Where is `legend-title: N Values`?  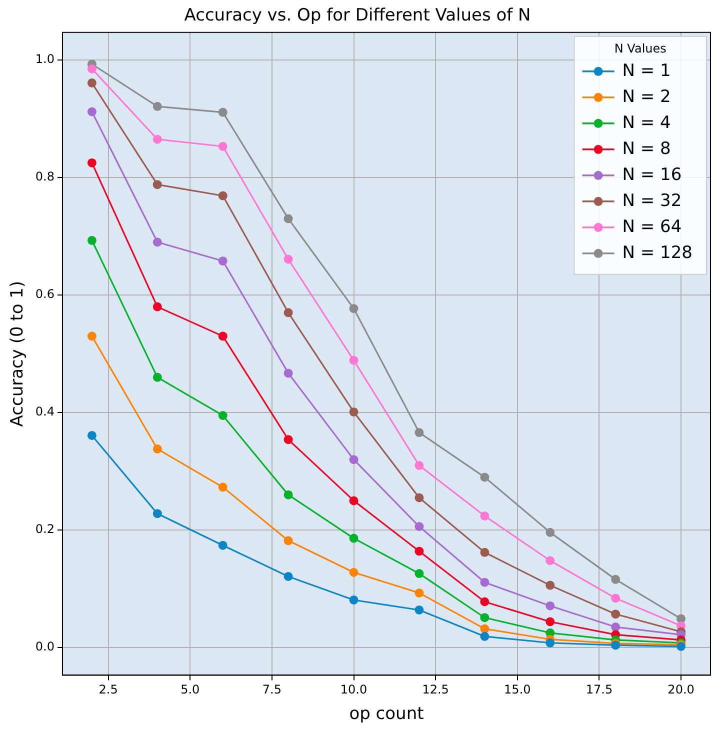 legend-title: N Values is located at coordinates (640, 49).